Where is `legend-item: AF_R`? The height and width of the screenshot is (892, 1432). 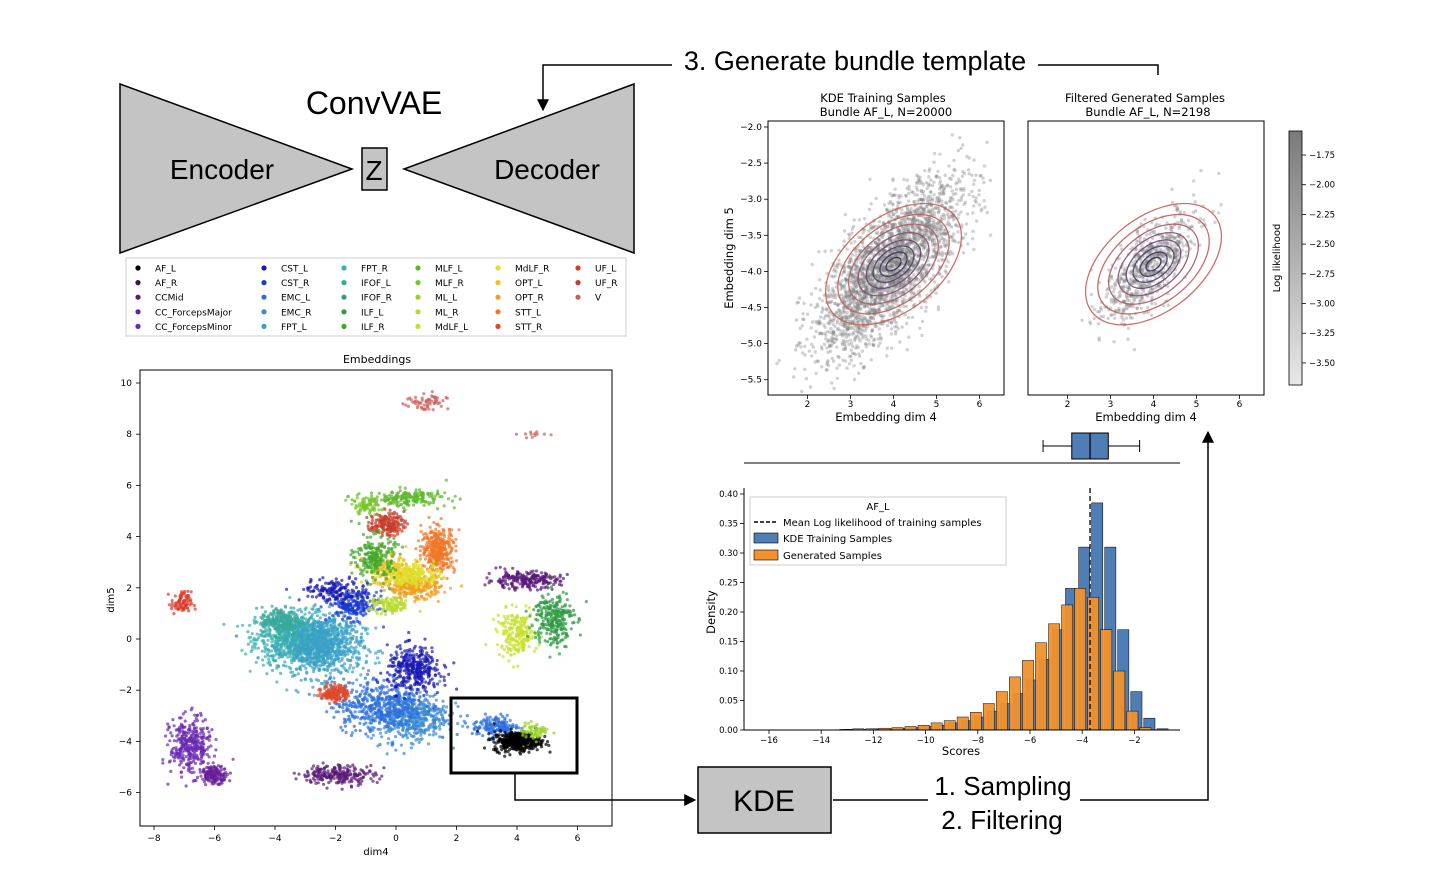 legend-item: AF_R is located at coordinates (156, 284).